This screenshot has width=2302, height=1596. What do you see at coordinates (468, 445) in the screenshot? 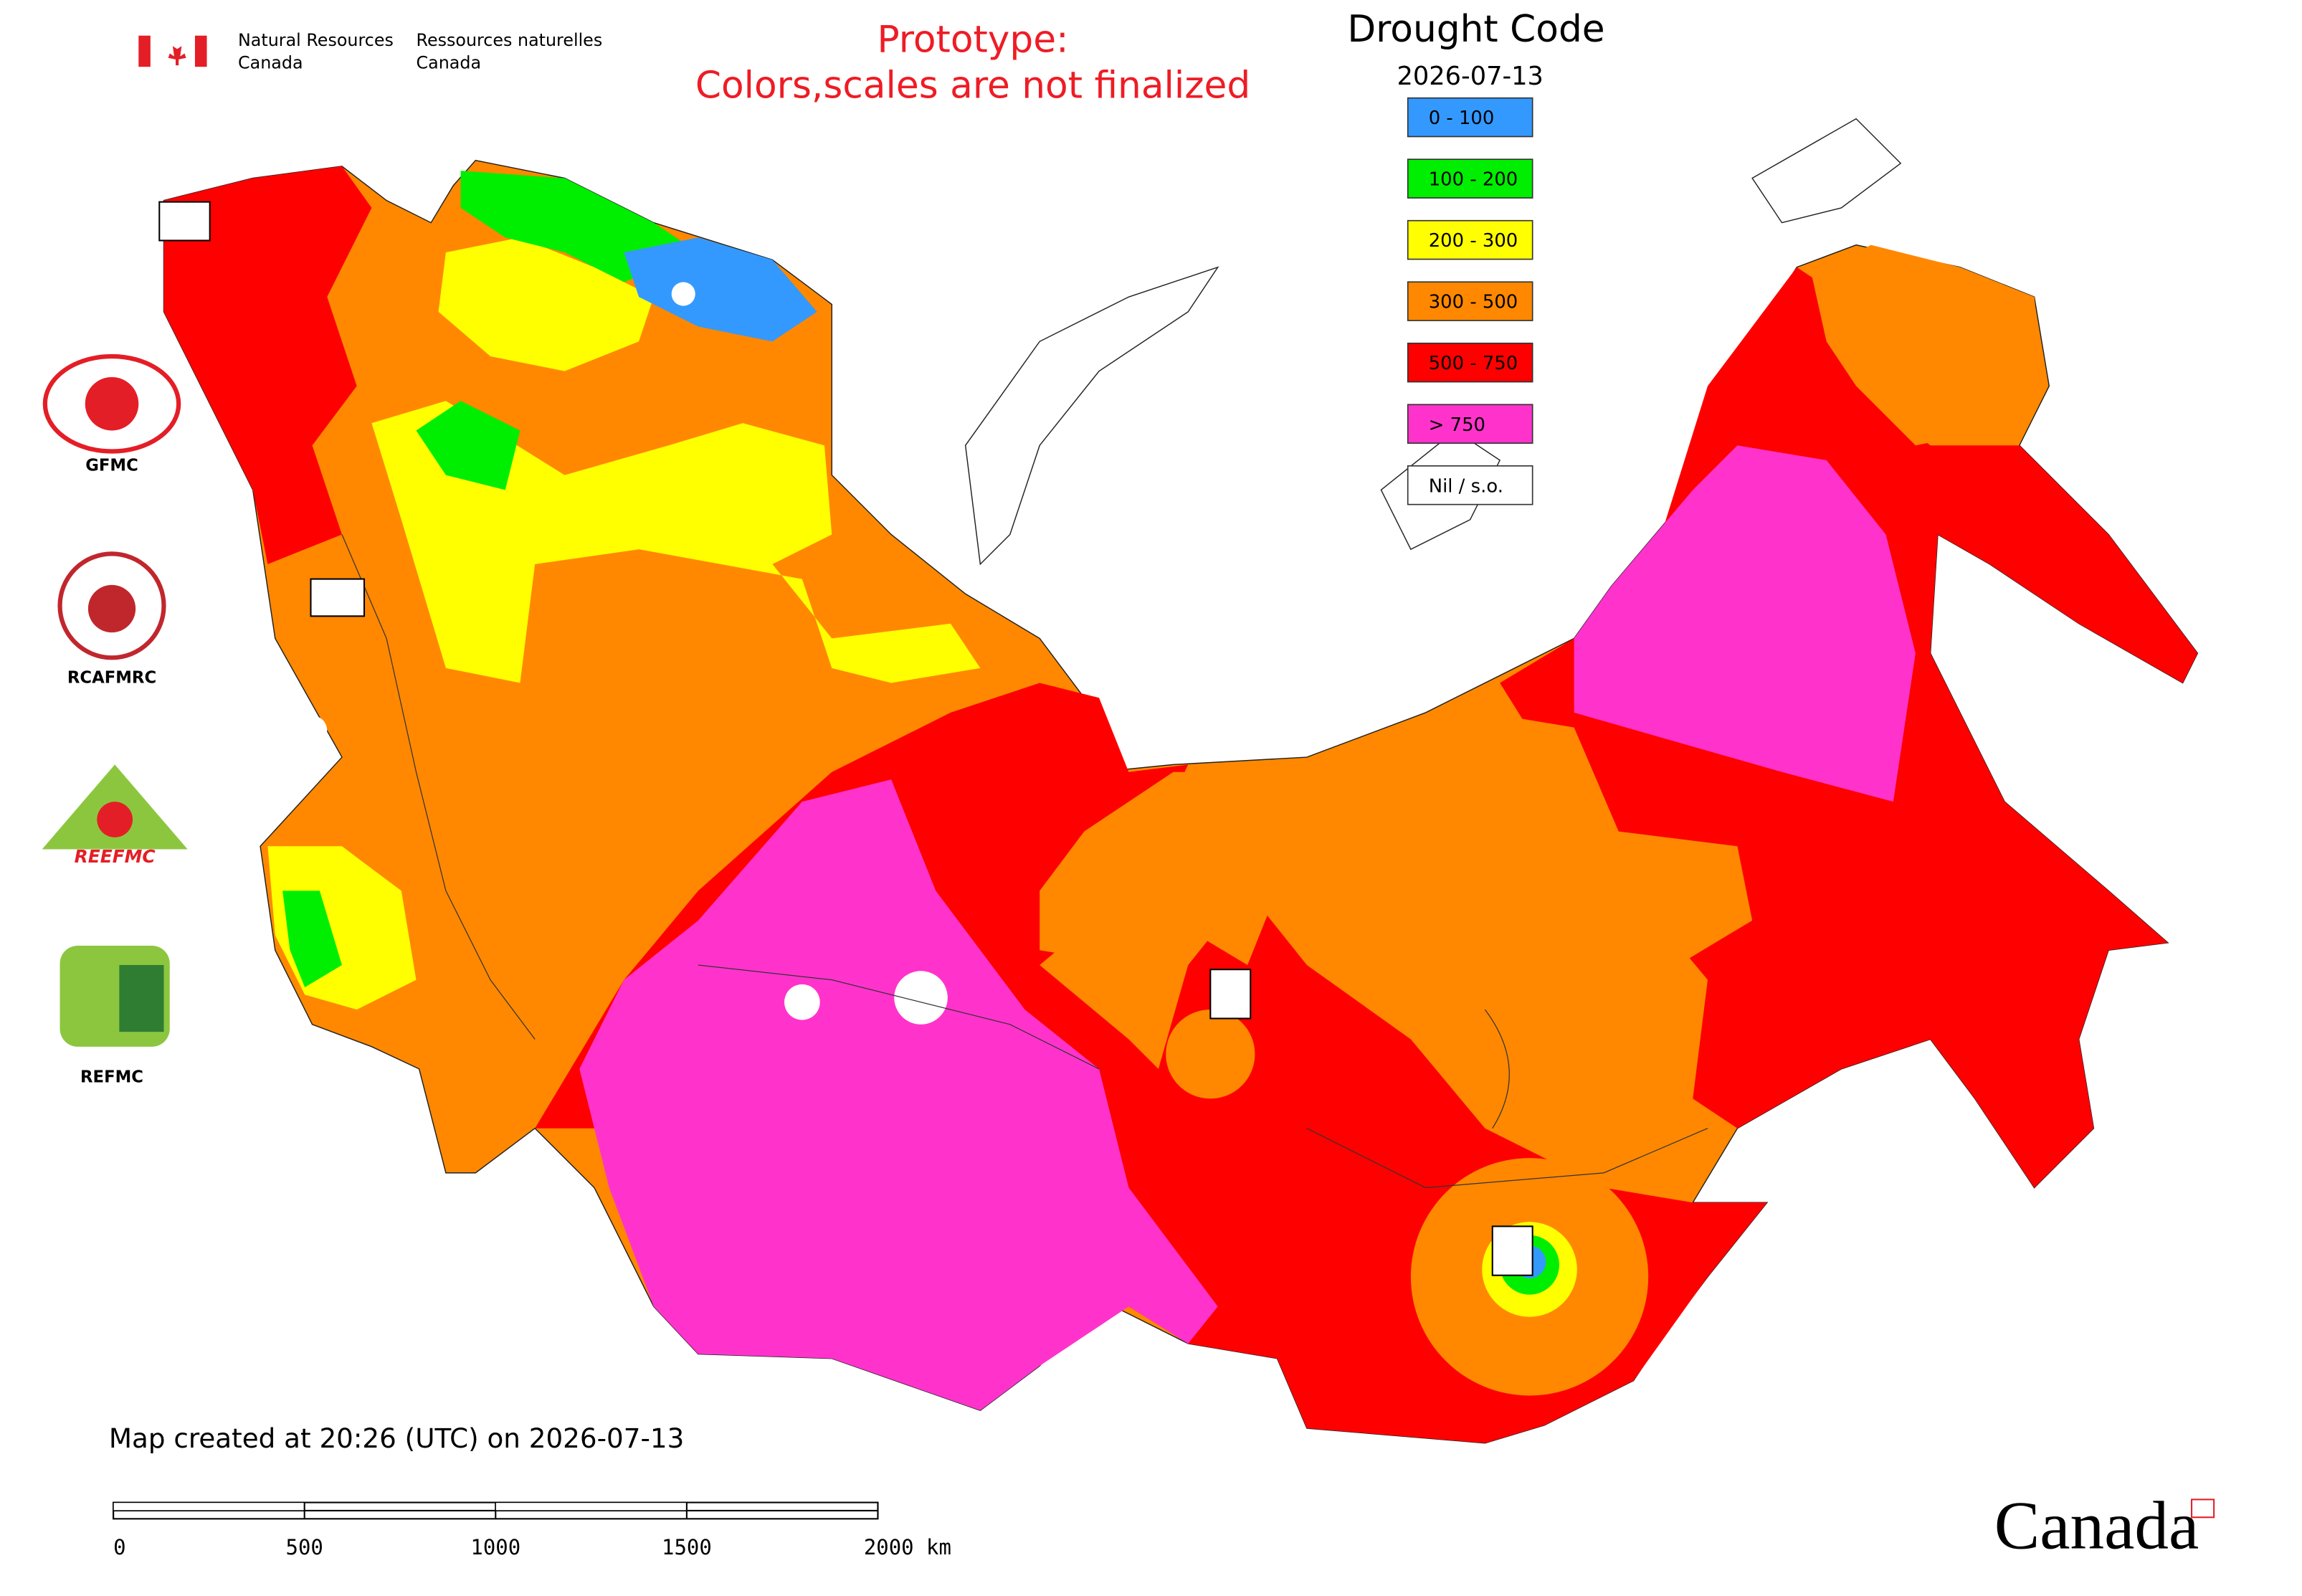
I see `zone-green-karelia` at bounding box center [468, 445].